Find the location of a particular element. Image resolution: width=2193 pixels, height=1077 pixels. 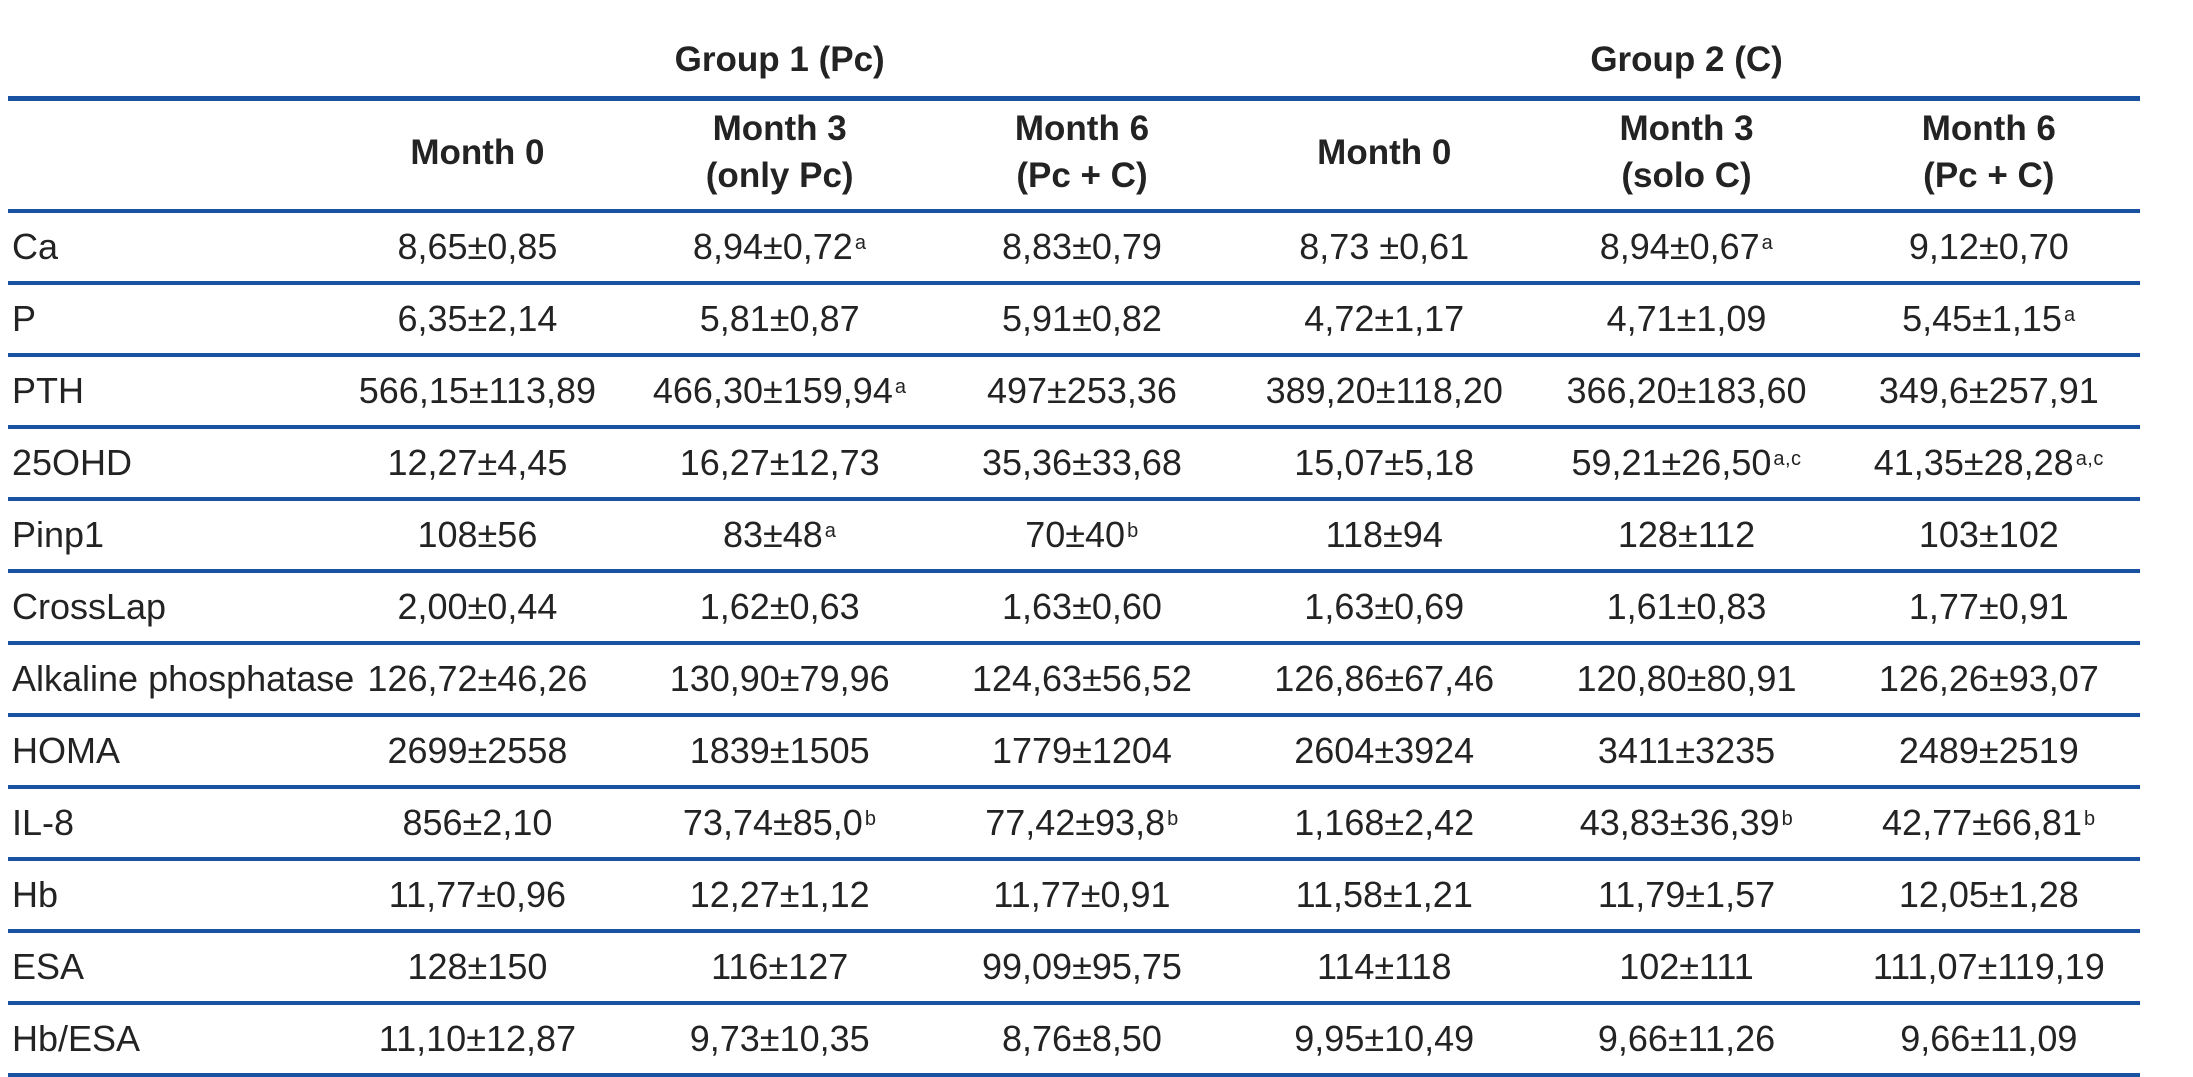

row-label: Alkaline phosphatase is located at coordinates (181, 680).